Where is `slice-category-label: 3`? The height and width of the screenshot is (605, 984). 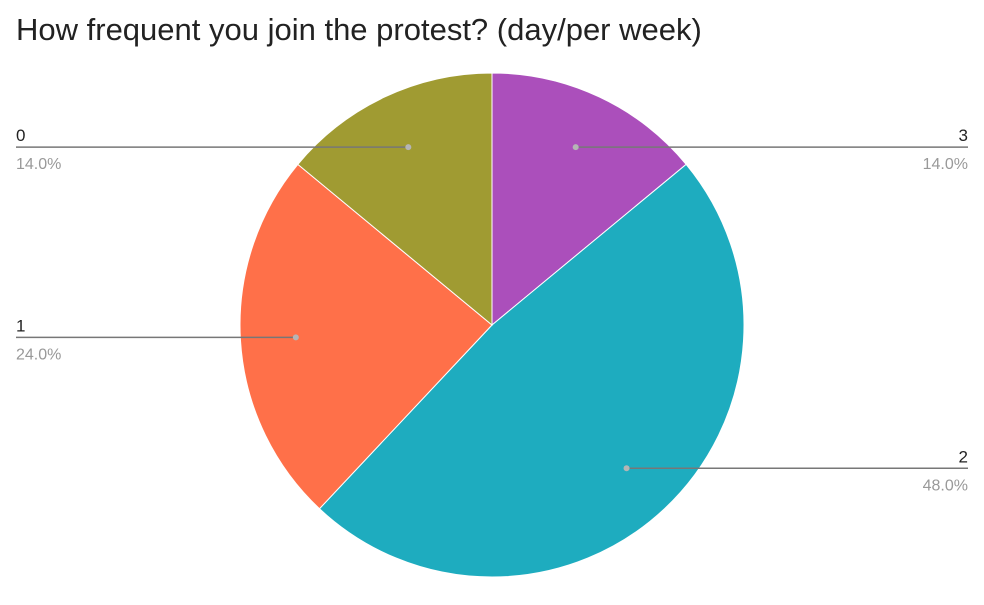 slice-category-label: 3 is located at coordinates (963, 135).